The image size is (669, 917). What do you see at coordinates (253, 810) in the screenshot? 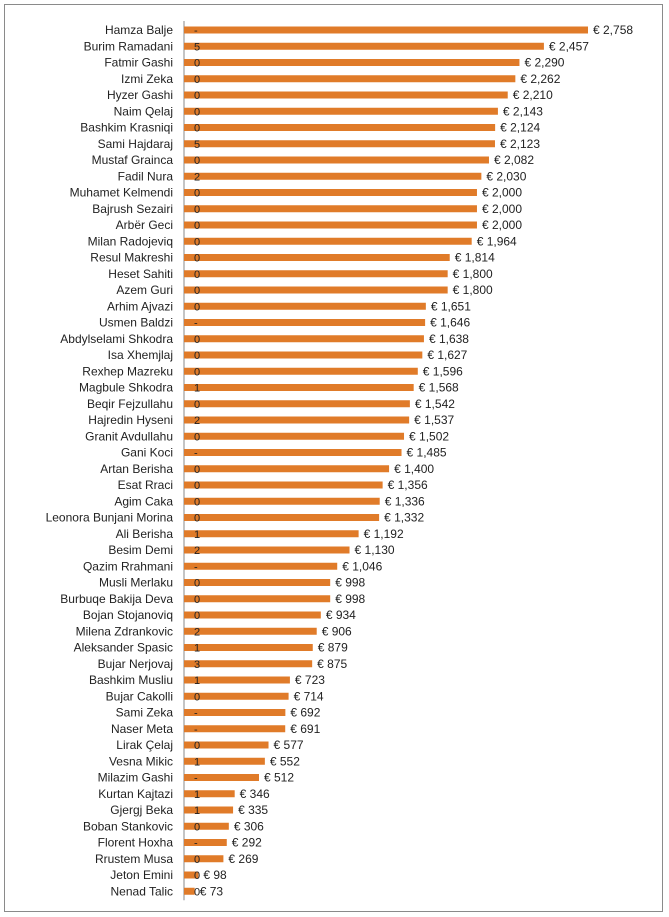
I see `value-label: € 335` at bounding box center [253, 810].